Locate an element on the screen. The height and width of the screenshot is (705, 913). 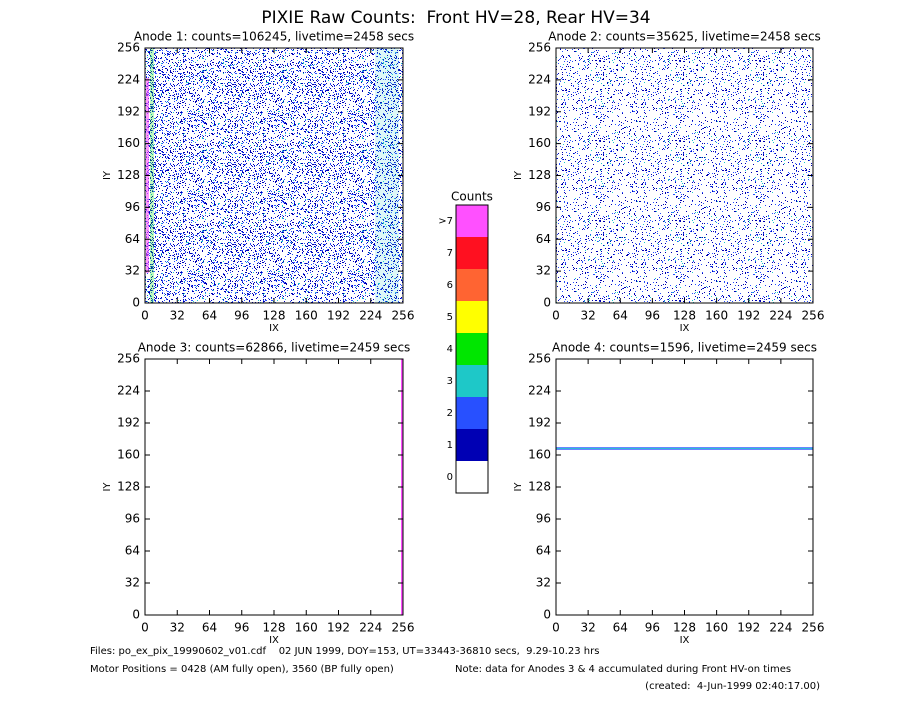
image-texture is located at coordinates (684, 175).